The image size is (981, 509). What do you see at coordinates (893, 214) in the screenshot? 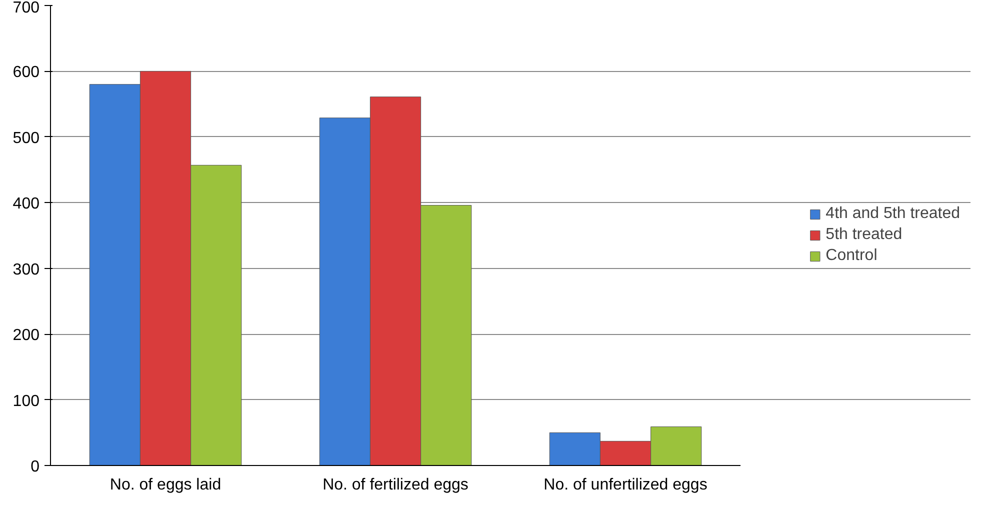
I see `legend-label: 4th and 5th treated` at bounding box center [893, 214].